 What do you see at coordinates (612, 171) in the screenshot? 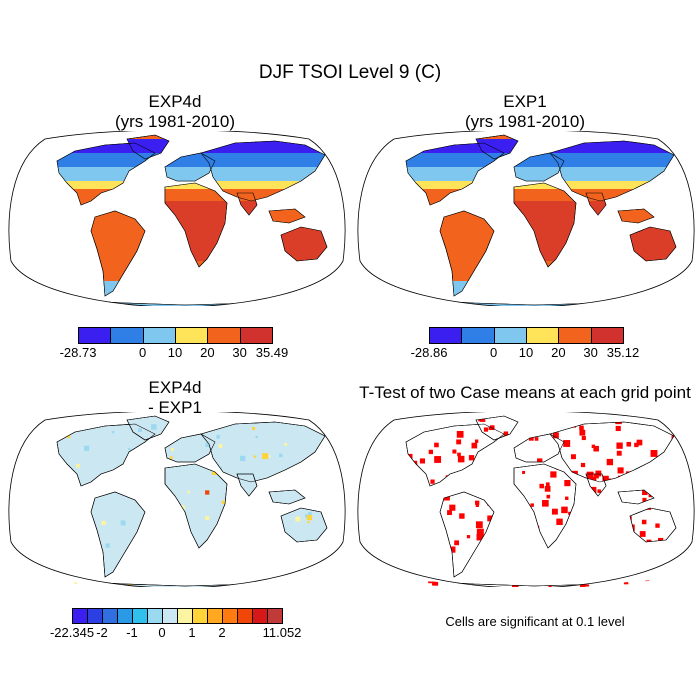
I see `coastline-asia` at bounding box center [612, 171].